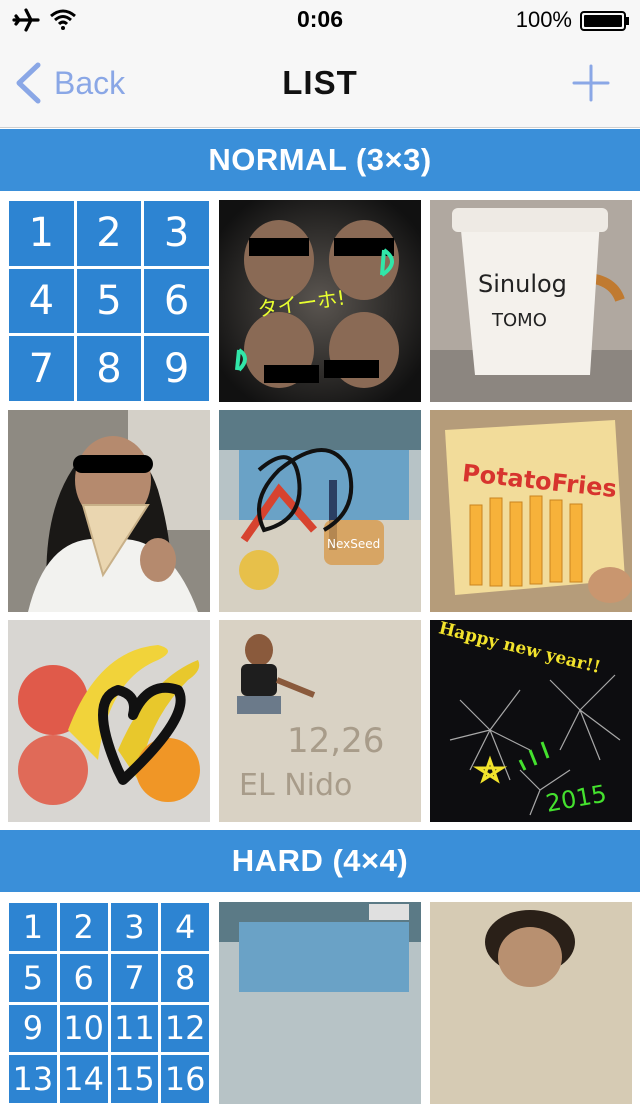 This screenshot has width=640, height=1104. Describe the element at coordinates (83, 1079) in the screenshot. I see `number-tile: 14` at that location.